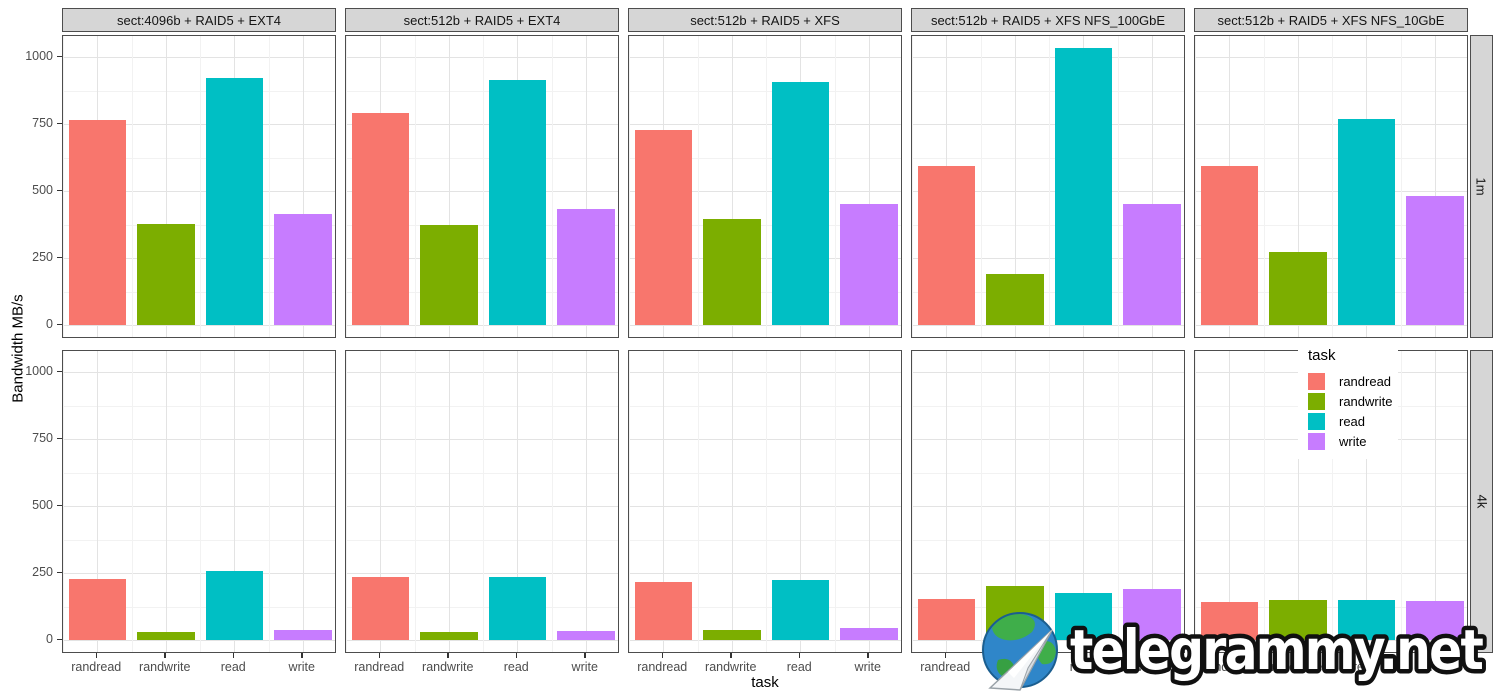 The width and height of the screenshot is (1500, 700). Describe the element at coordinates (1481, 186) in the screenshot. I see `facet-row-label: 1m` at that location.